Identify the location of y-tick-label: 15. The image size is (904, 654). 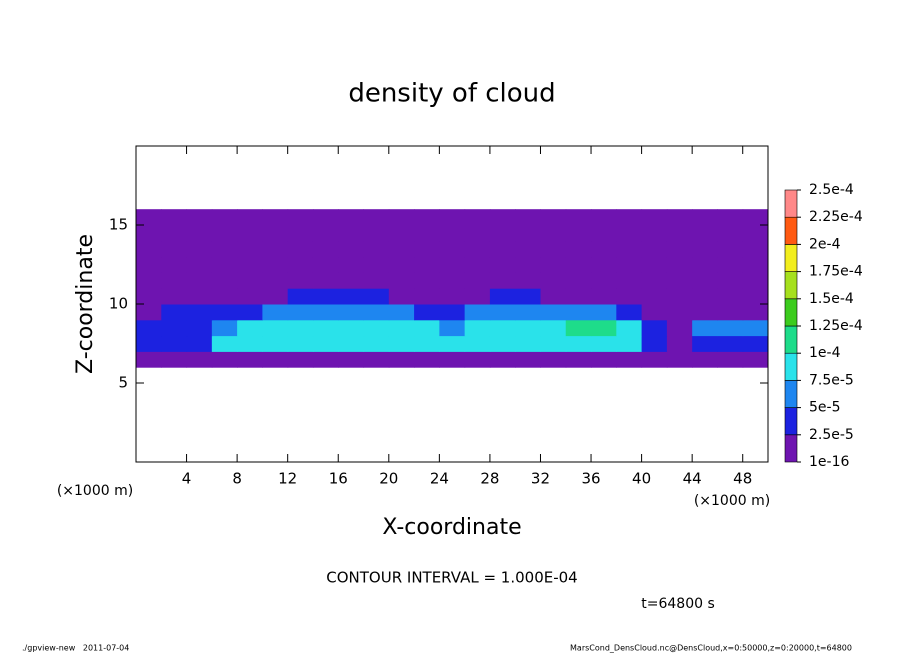
(118, 225).